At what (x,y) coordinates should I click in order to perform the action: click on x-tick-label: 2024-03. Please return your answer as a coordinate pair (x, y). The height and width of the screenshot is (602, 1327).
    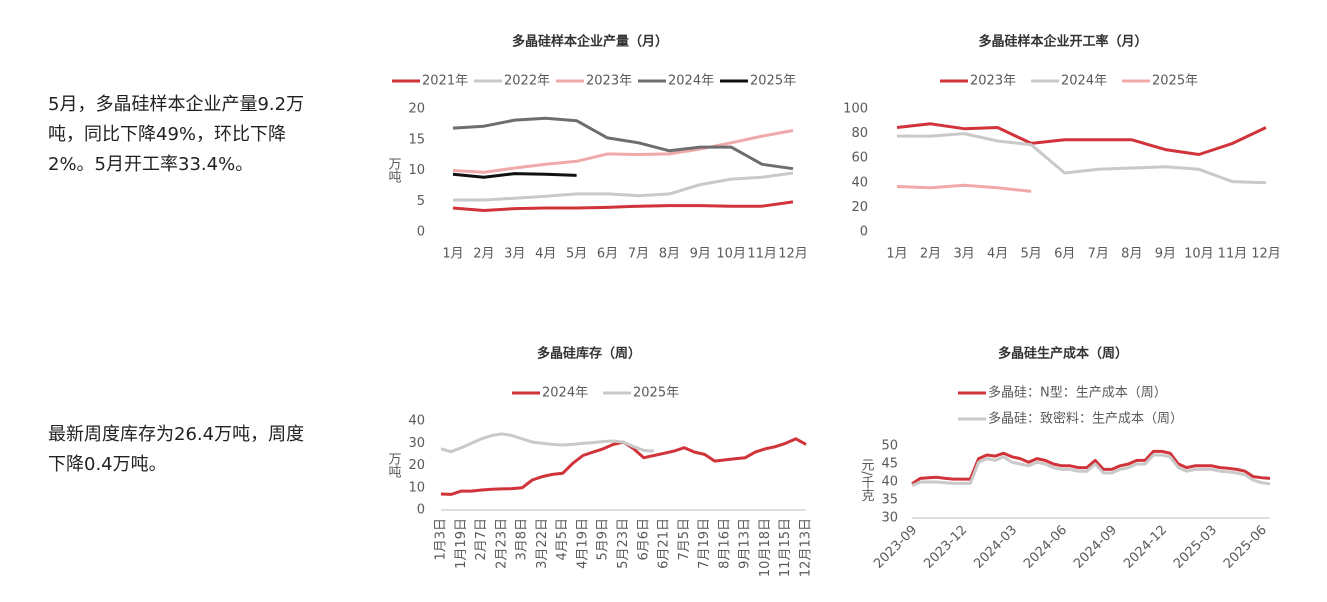
    Looking at the image, I should click on (995, 547).